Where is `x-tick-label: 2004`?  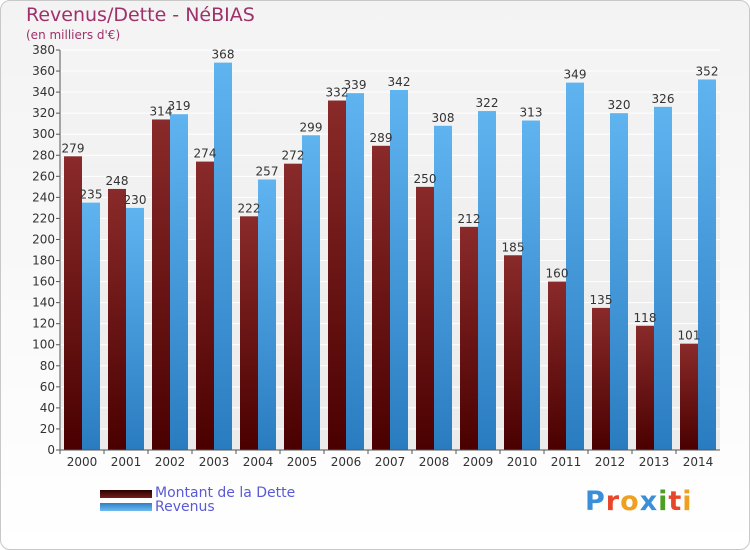
x-tick-label: 2004 is located at coordinates (258, 462).